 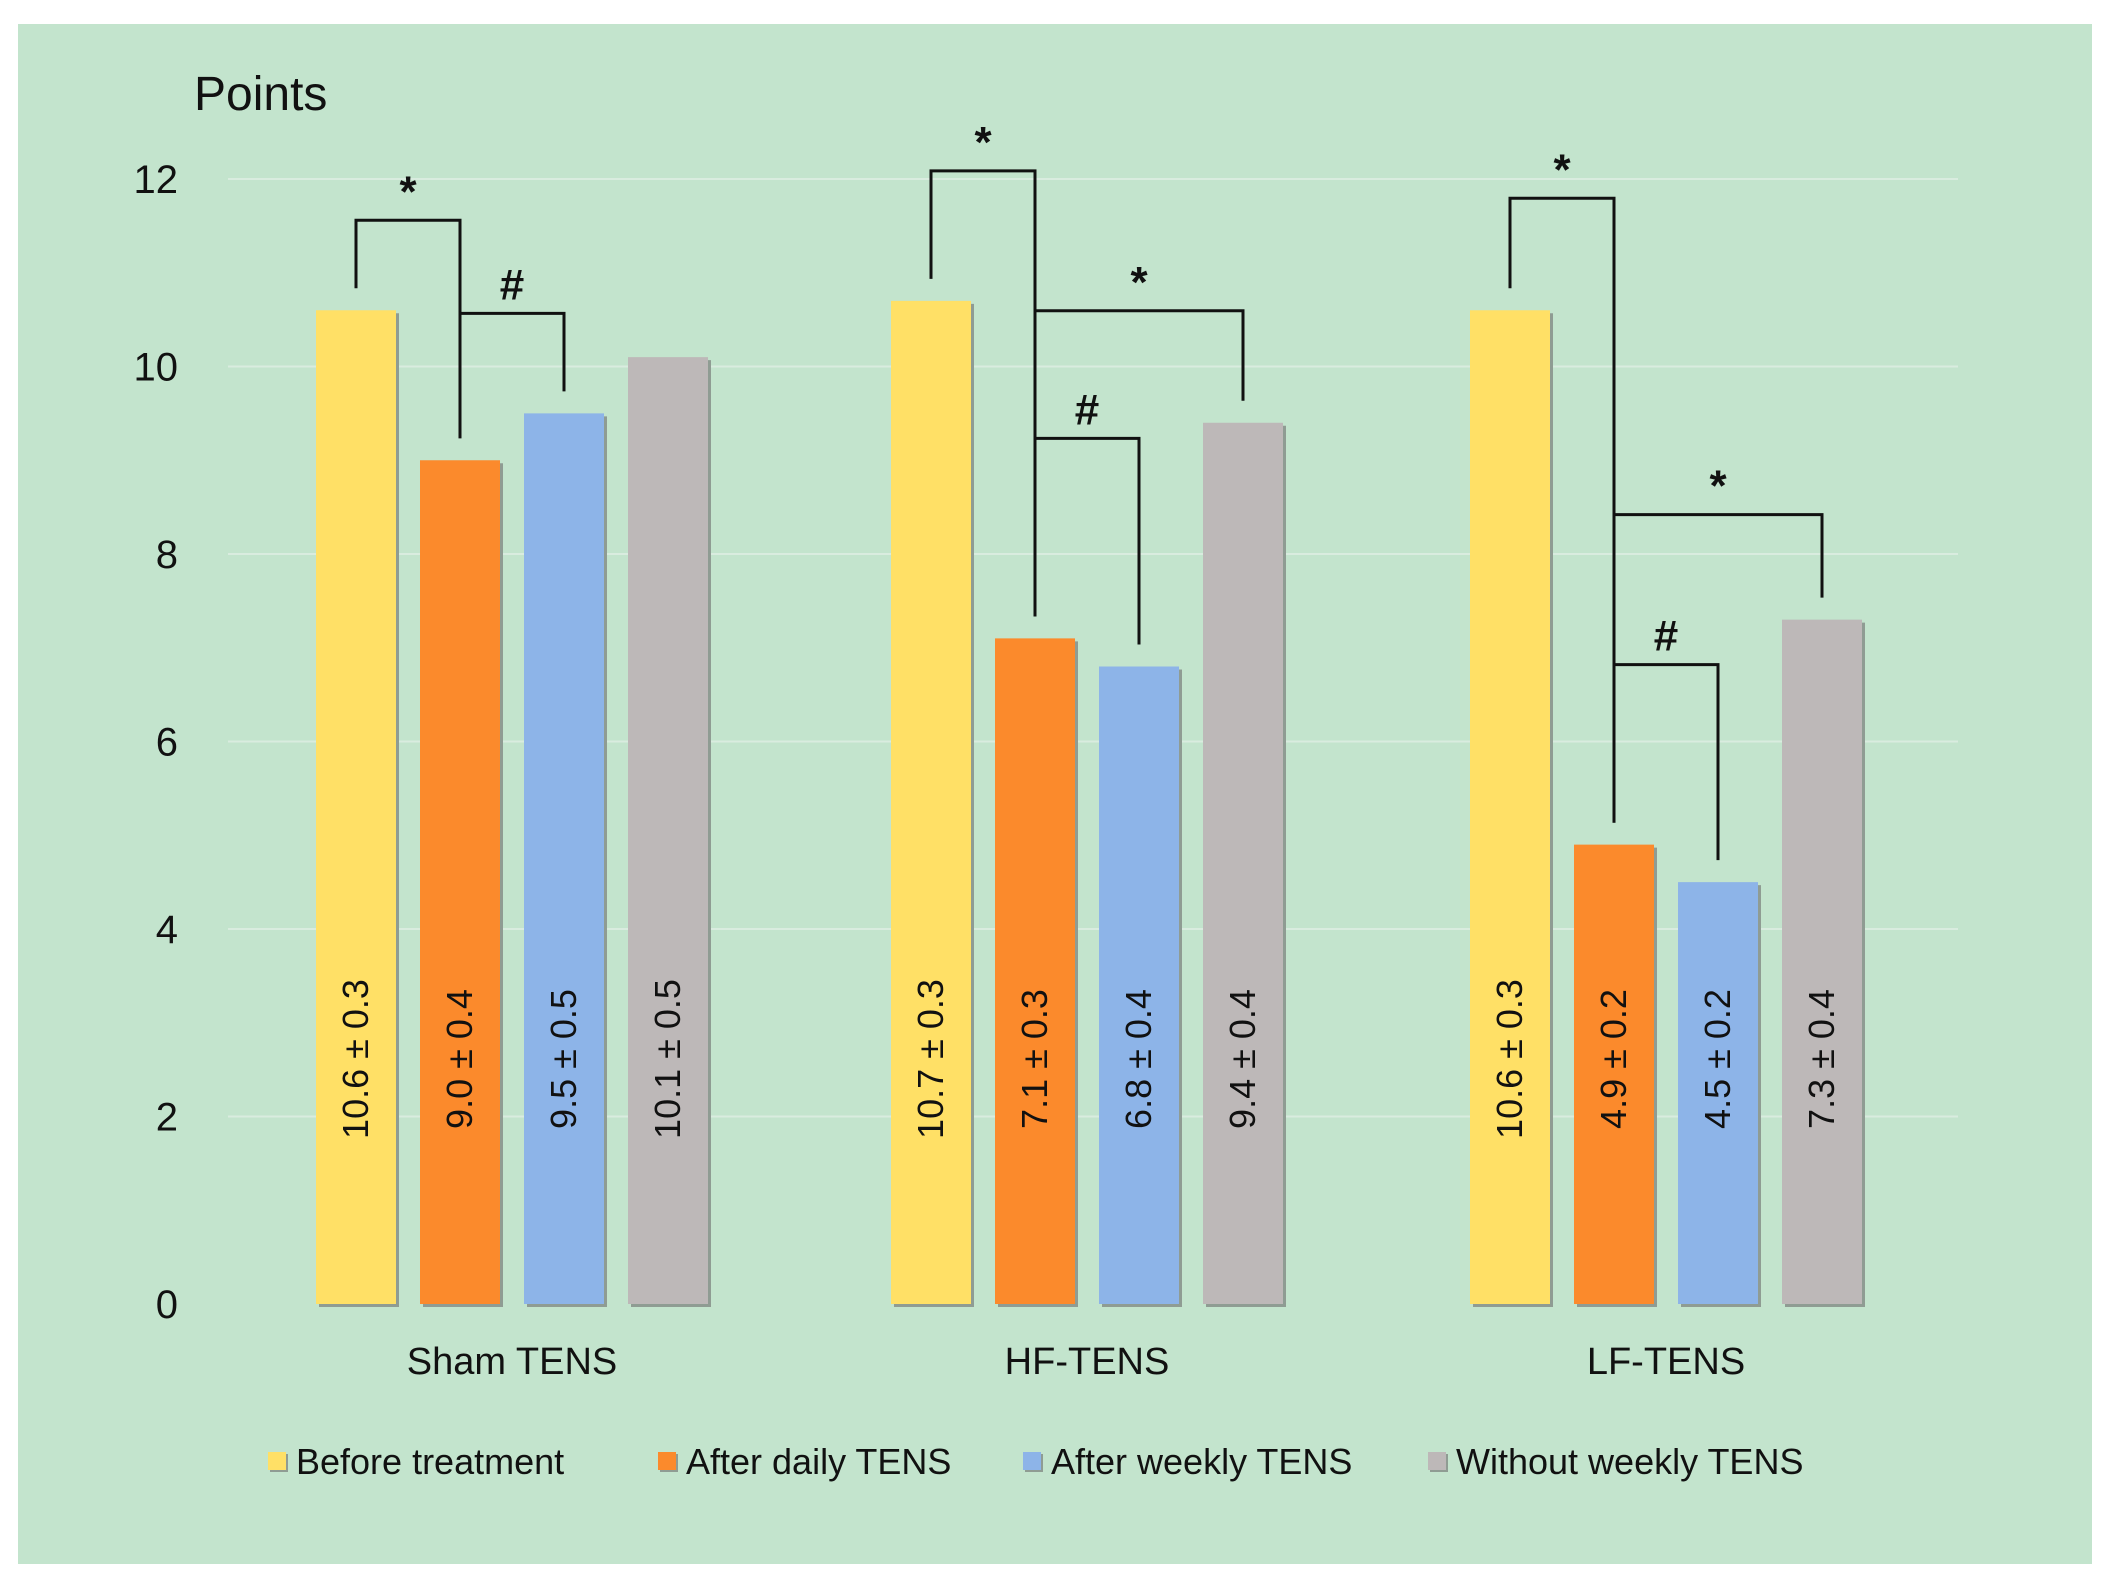 I want to click on bar-group: 7.3 ± 0.4, so click(x=1823, y=963).